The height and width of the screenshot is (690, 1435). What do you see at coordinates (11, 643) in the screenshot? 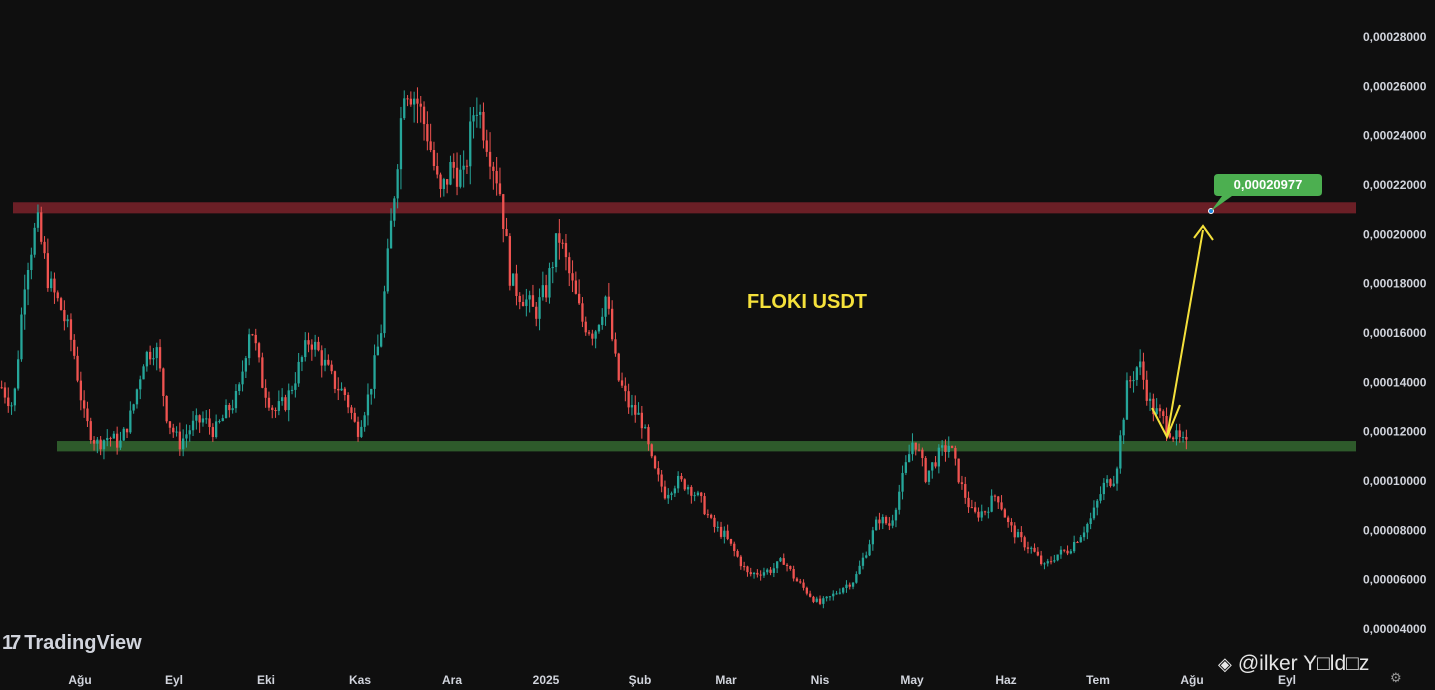
I see `tradingview-logo-icon: 17` at bounding box center [11, 643].